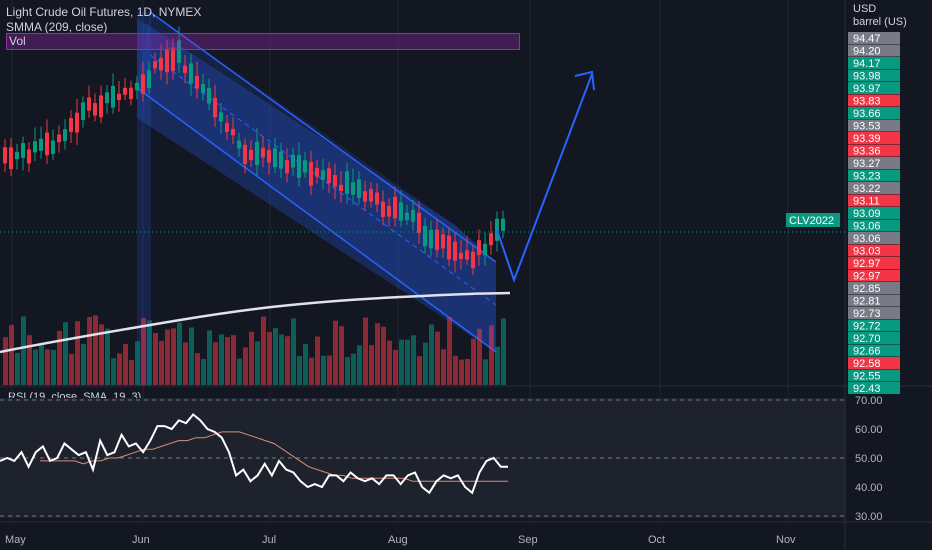  What do you see at coordinates (880, 15) in the screenshot?
I see `price-unit-label: USD barrel (US)` at bounding box center [880, 15].